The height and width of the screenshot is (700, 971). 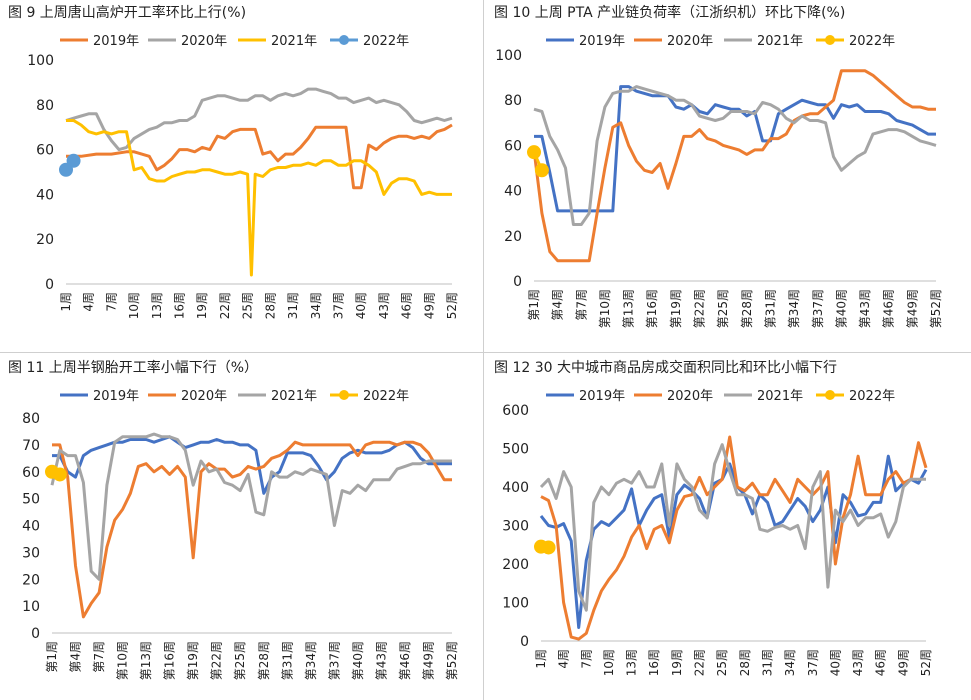 What do you see at coordinates (31, 446) in the screenshot?
I see `y-tick-label: 70` at bounding box center [31, 446].